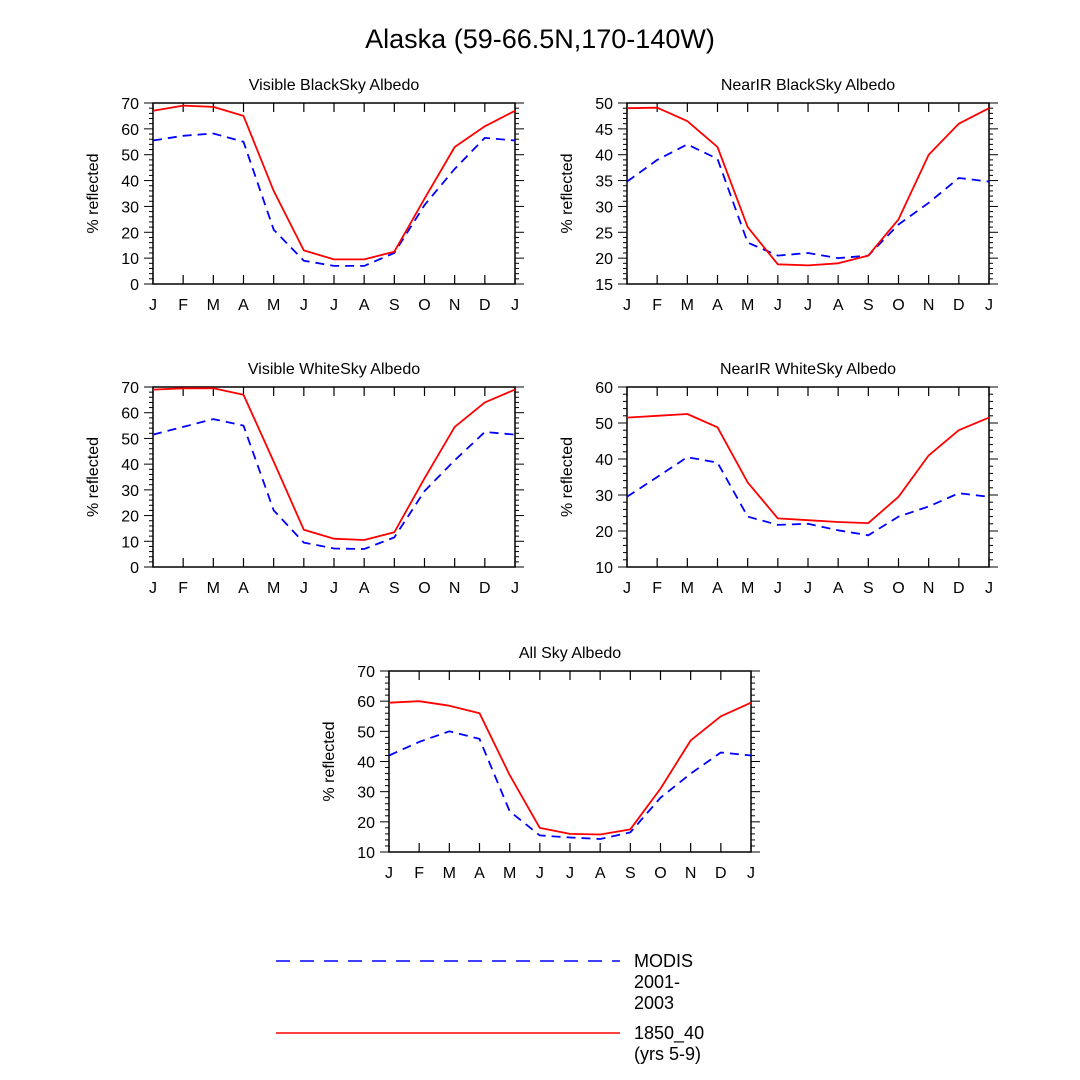  What do you see at coordinates (808, 85) in the screenshot?
I see `panel-title: NearIR BlackSky Albedo` at bounding box center [808, 85].